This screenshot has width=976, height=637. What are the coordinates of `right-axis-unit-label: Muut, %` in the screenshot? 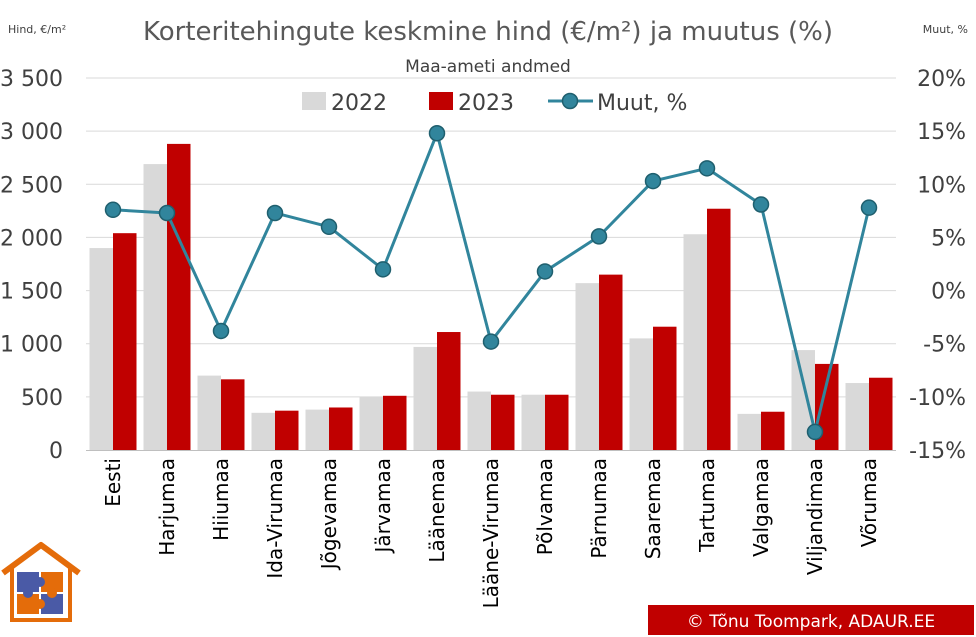 It's located at (945, 29).